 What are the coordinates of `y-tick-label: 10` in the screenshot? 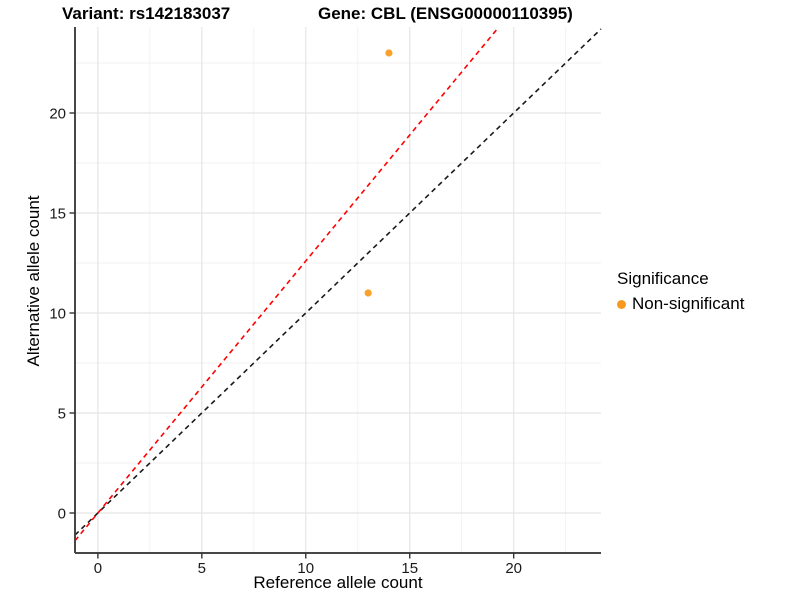 It's located at (57, 314).